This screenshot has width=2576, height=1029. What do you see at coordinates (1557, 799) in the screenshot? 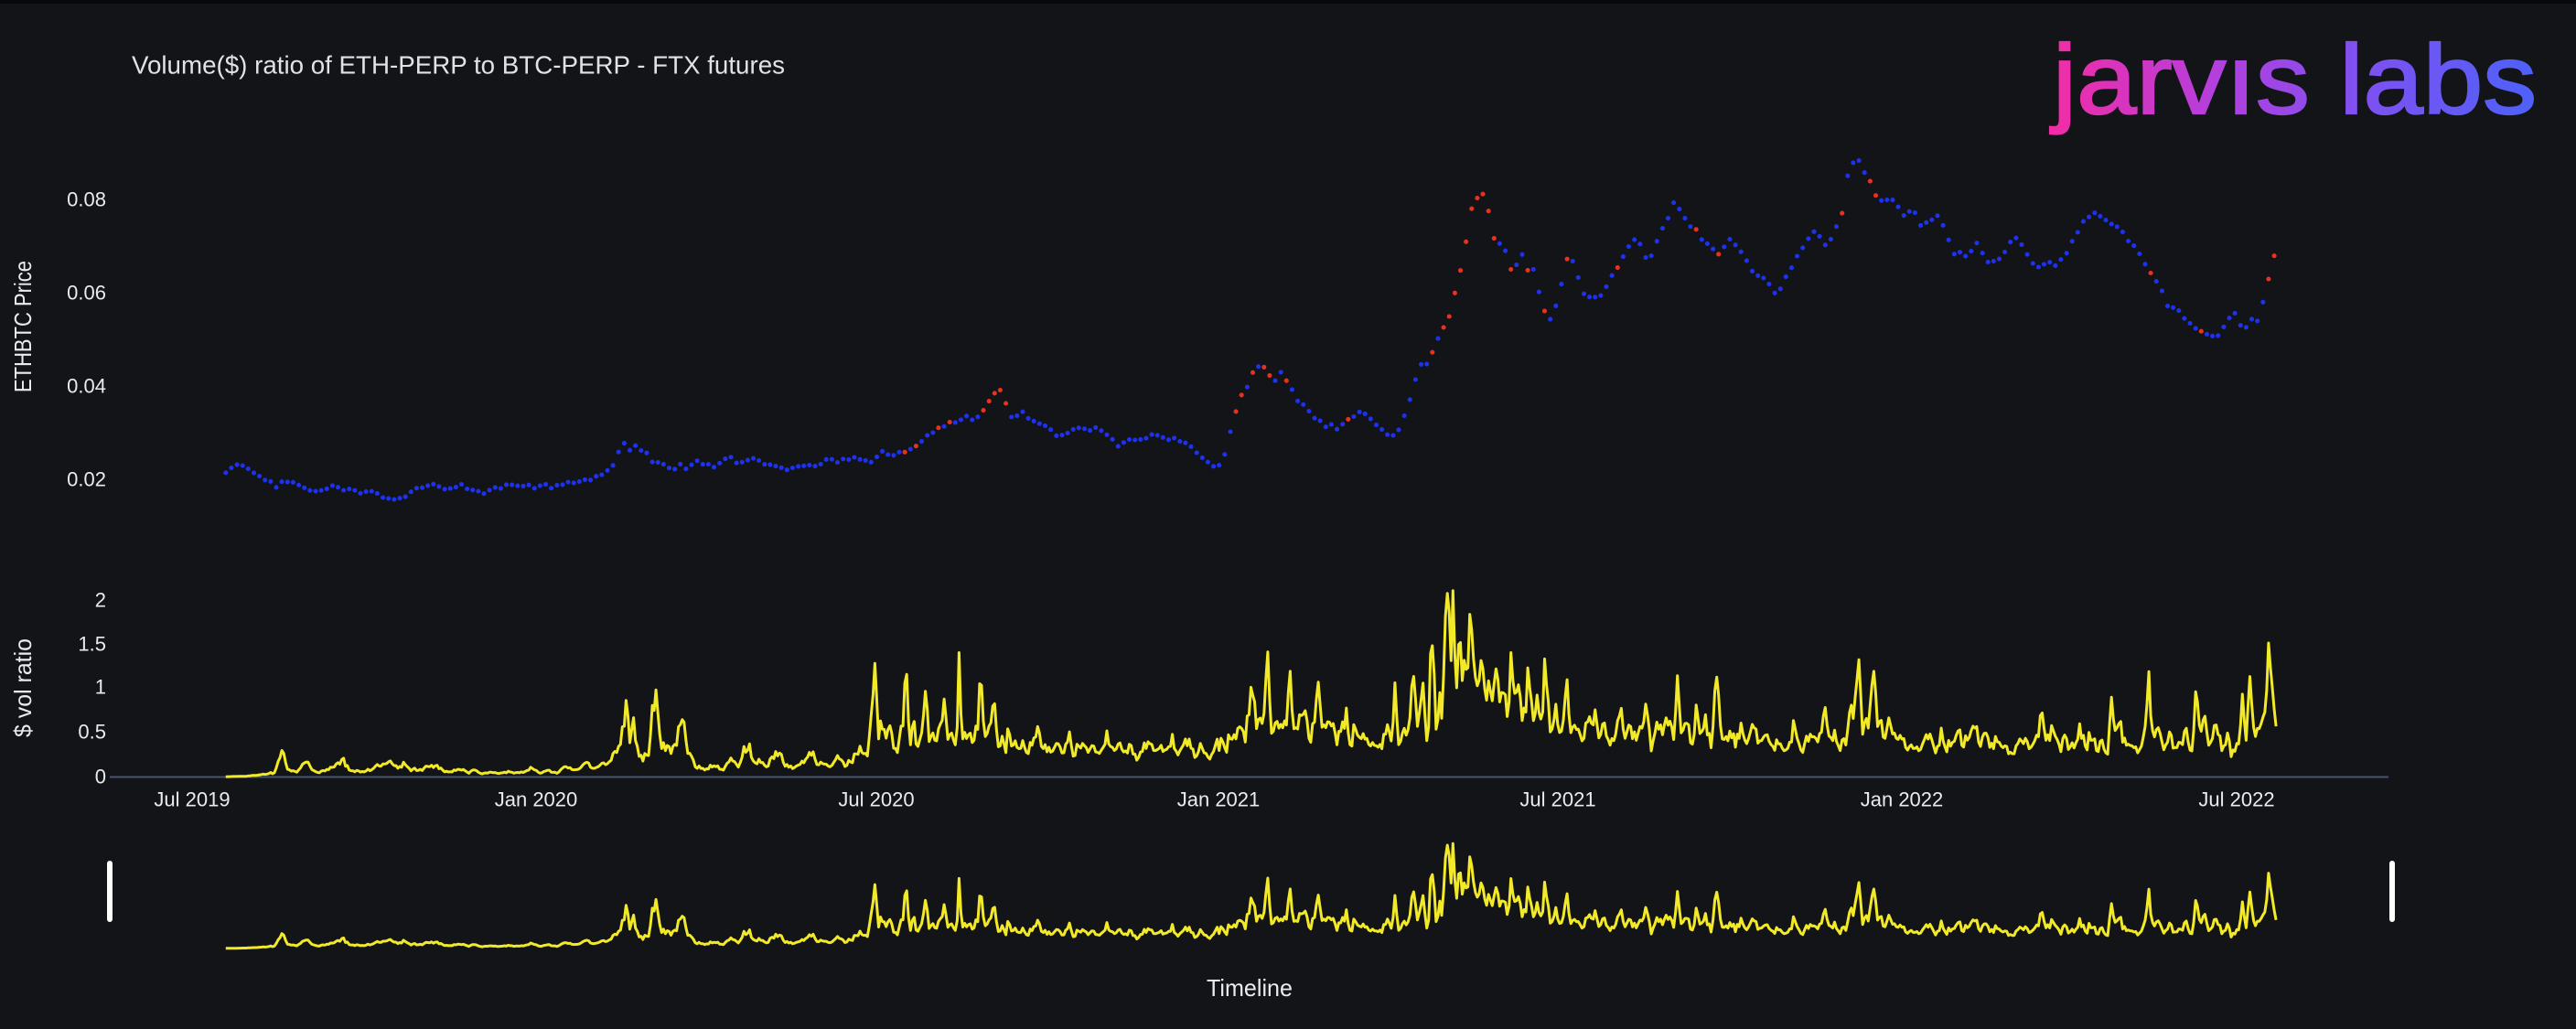
I see `svg-text: Jul 2021` at bounding box center [1557, 799].